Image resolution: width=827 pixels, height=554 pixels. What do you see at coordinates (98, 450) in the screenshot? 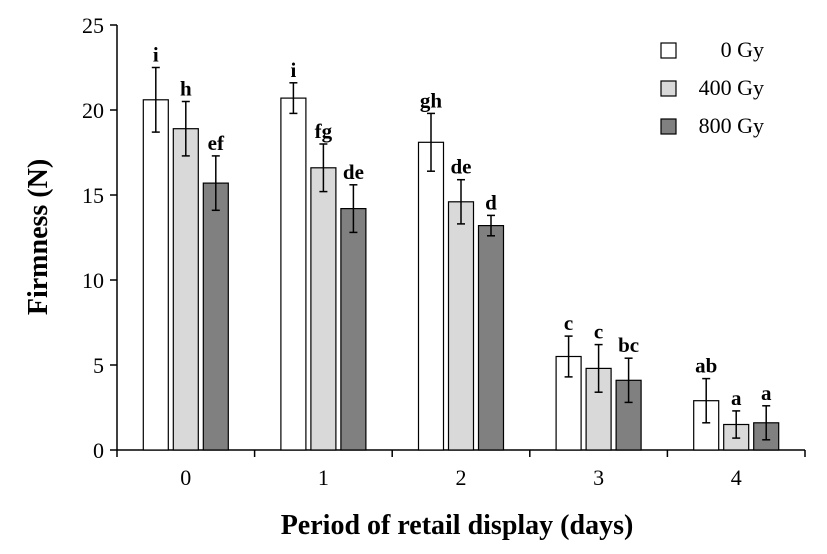
I see `y-tick-label: 0` at bounding box center [98, 450].